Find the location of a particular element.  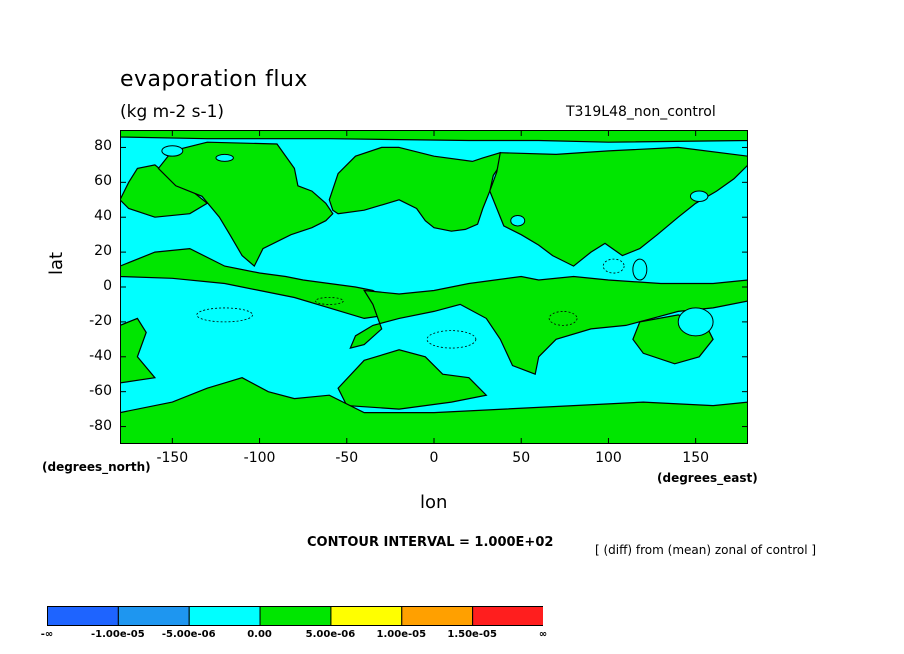

y-tick-label: 40 is located at coordinates (103, 216).